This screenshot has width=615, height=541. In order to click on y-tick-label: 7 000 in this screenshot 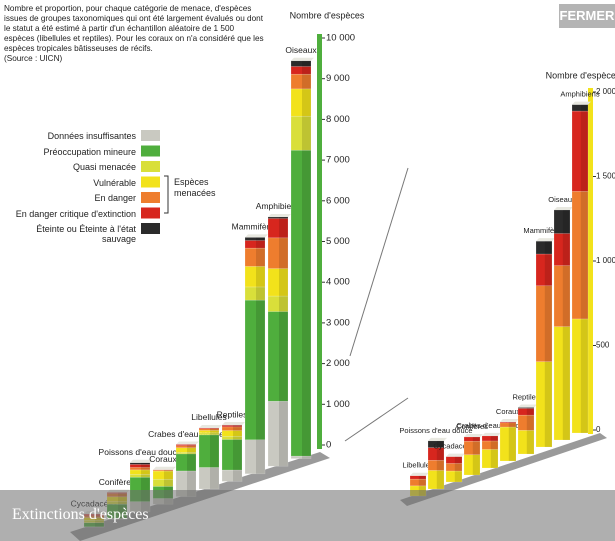, I will do `click(338, 160)`.